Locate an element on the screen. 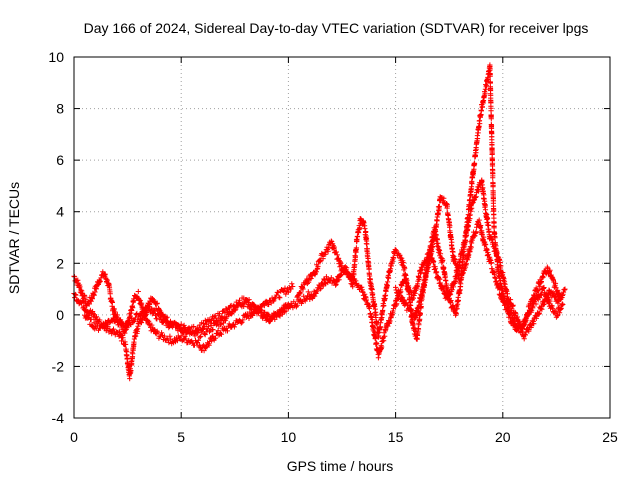 The height and width of the screenshot is (480, 640). x-tick-label: 0 is located at coordinates (74, 437).